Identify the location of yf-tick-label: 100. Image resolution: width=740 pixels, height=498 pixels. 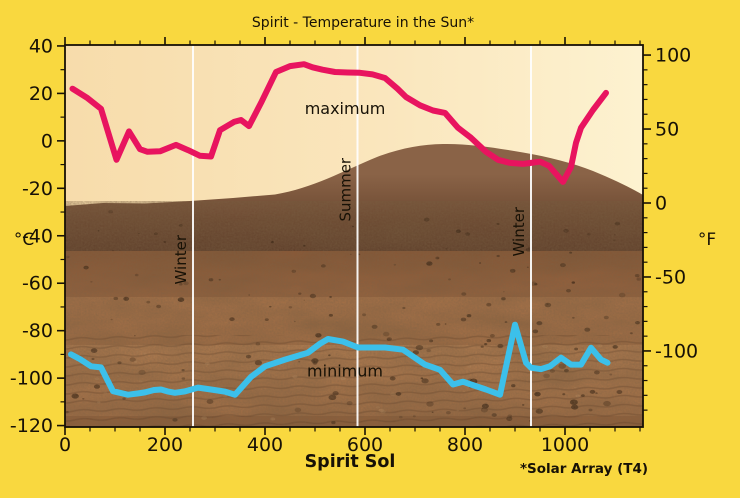
(673, 56).